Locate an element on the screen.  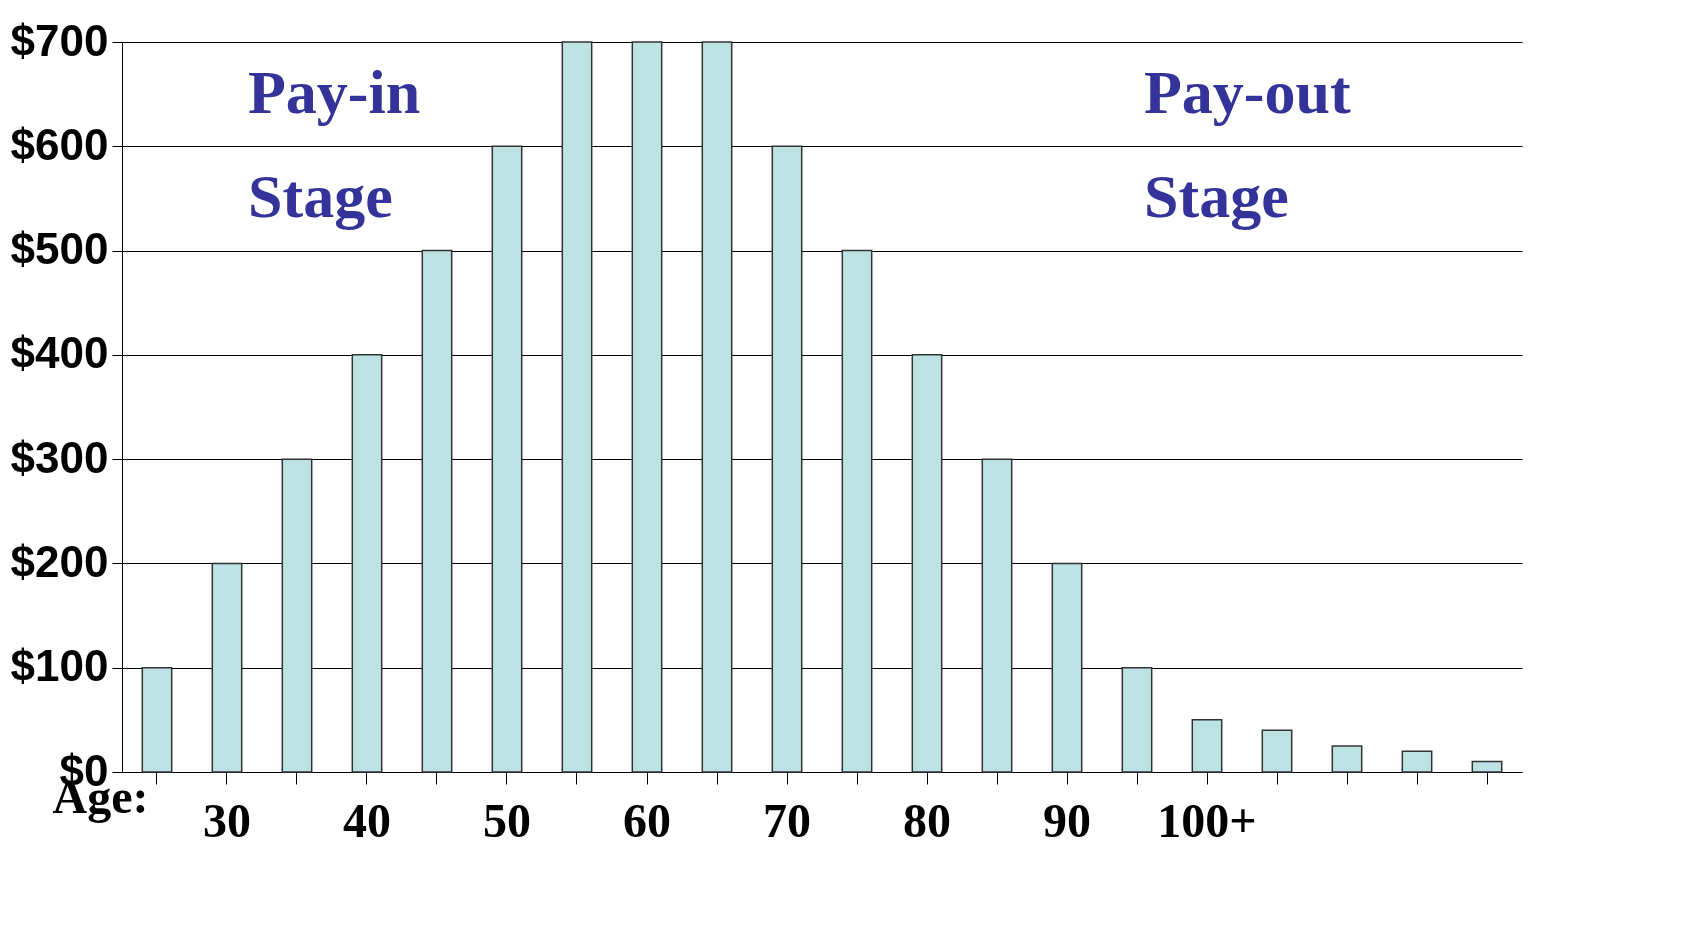
y-tick-label: $500 is located at coordinates (59, 249).